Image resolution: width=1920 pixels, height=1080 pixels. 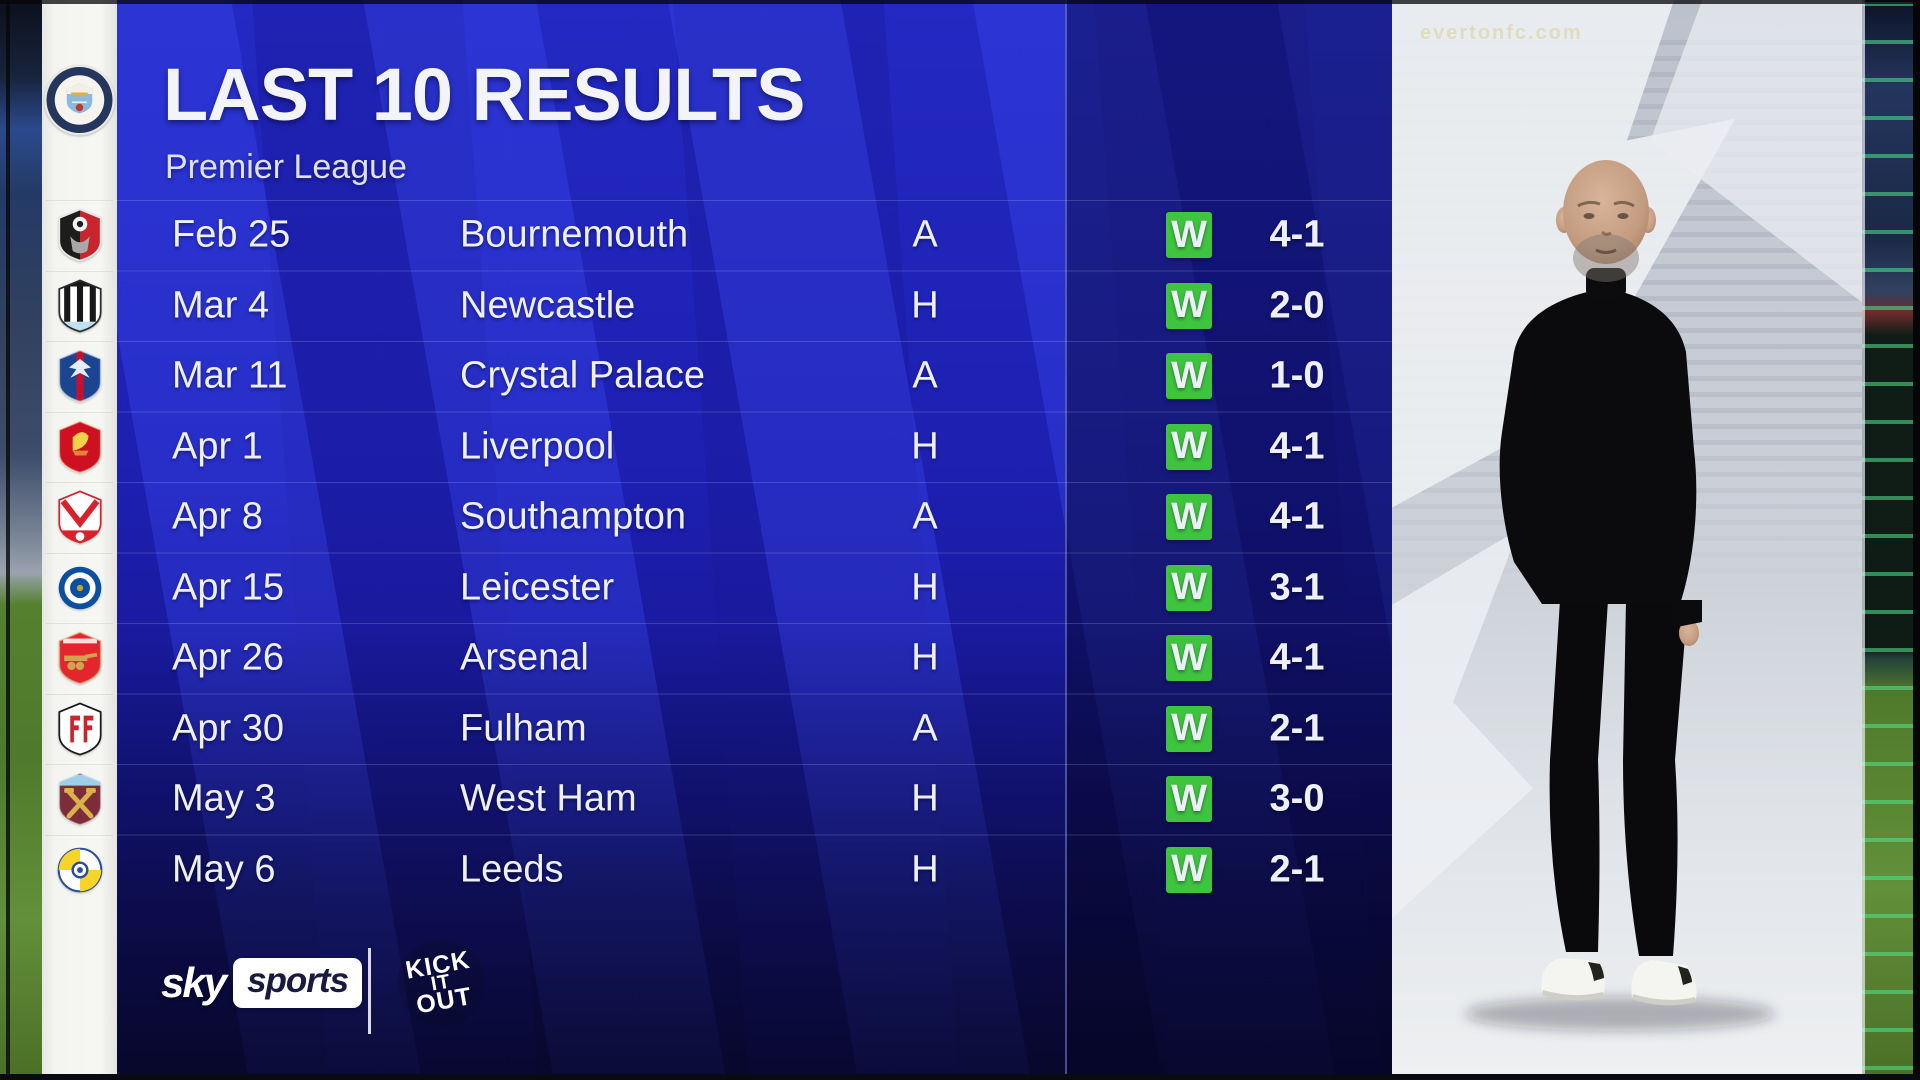 What do you see at coordinates (228, 587) in the screenshot?
I see `match-date: Apr 15` at bounding box center [228, 587].